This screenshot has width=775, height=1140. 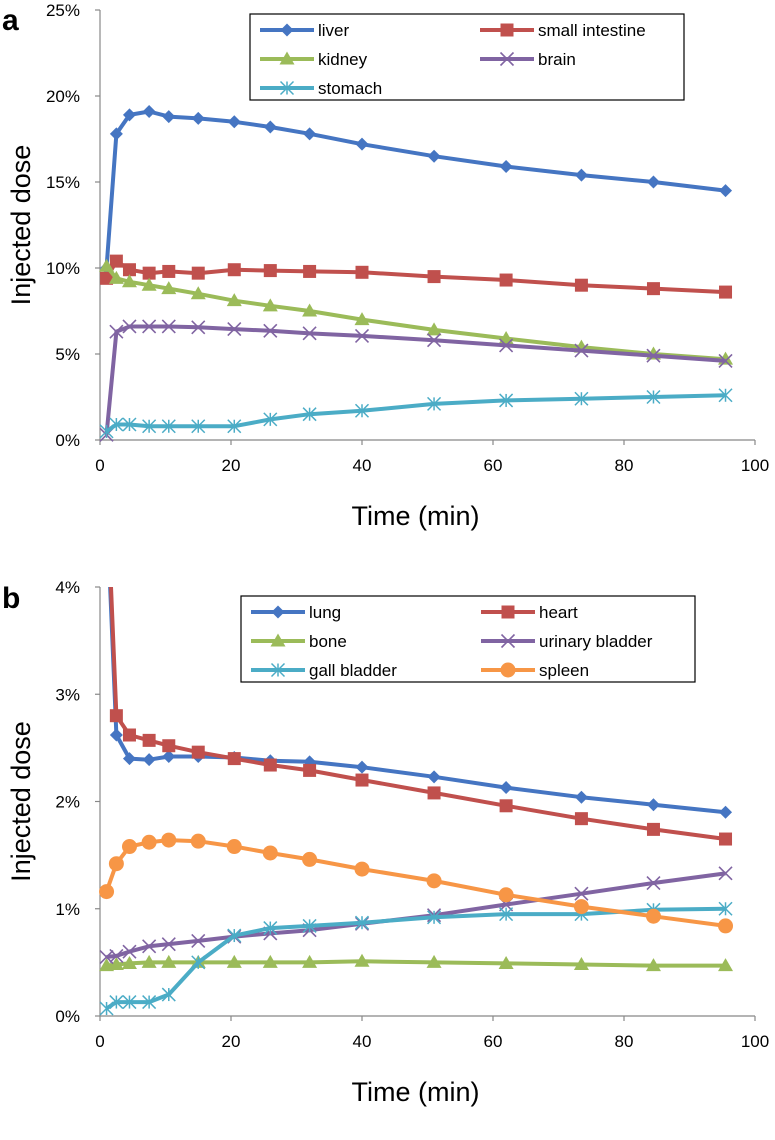 I want to click on legend-item: spleen, so click(x=535, y=670).